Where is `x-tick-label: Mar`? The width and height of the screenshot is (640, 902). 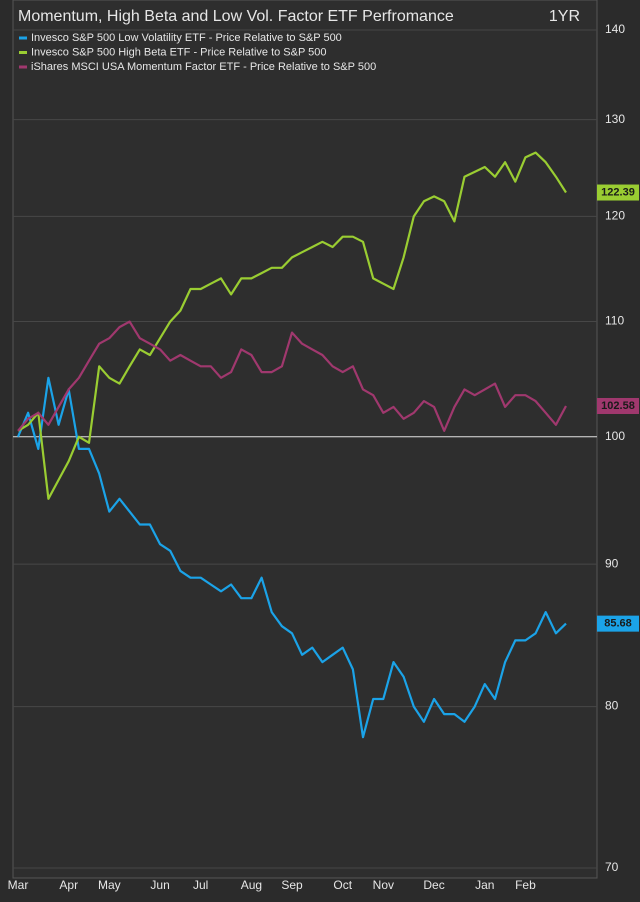
x-tick-label: Mar is located at coordinates (18, 885).